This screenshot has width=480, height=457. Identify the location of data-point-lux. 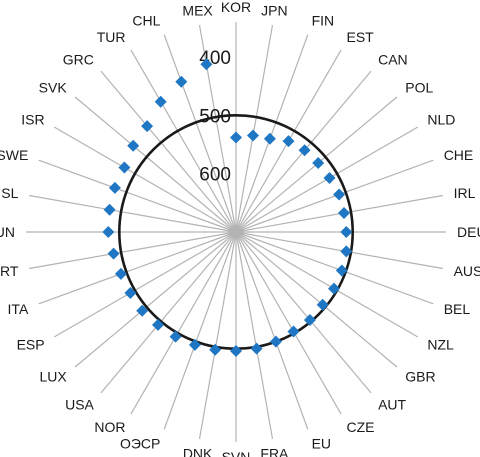
(142, 310).